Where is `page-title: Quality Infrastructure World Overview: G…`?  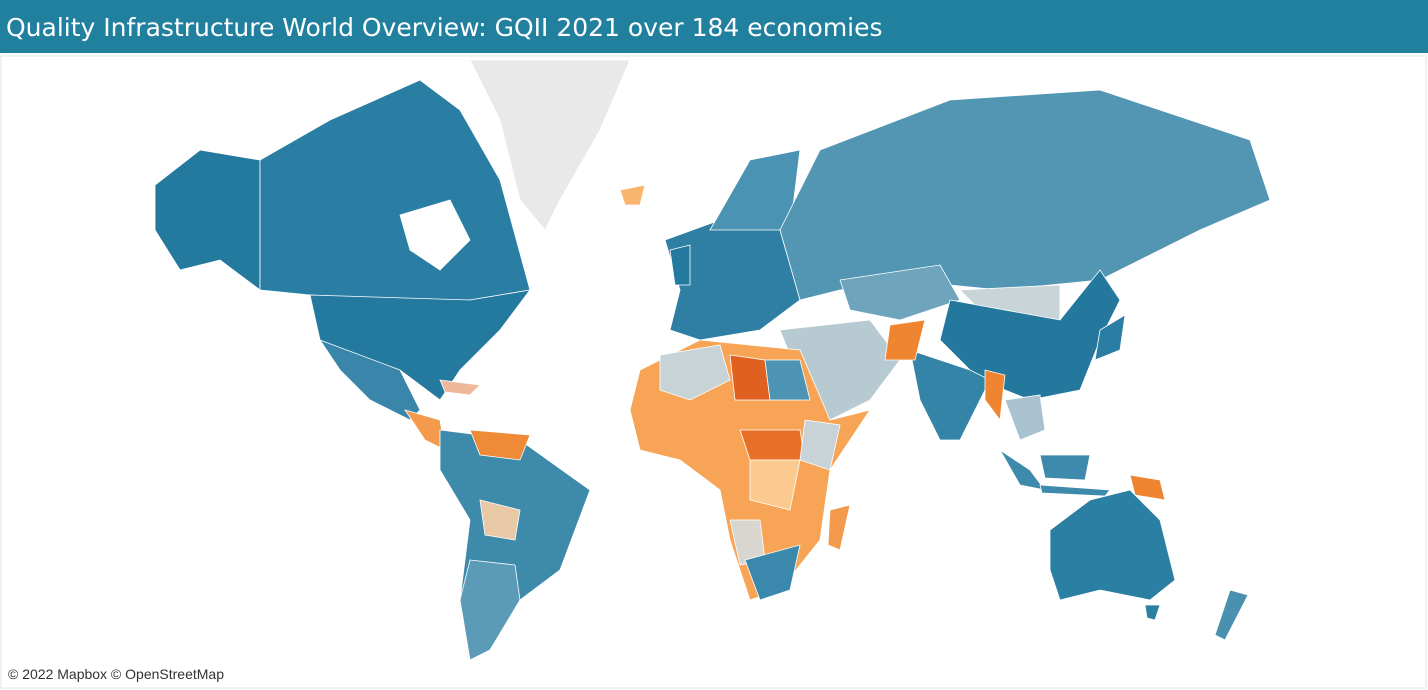 page-title: Quality Infrastructure World Overview: G… is located at coordinates (714, 26).